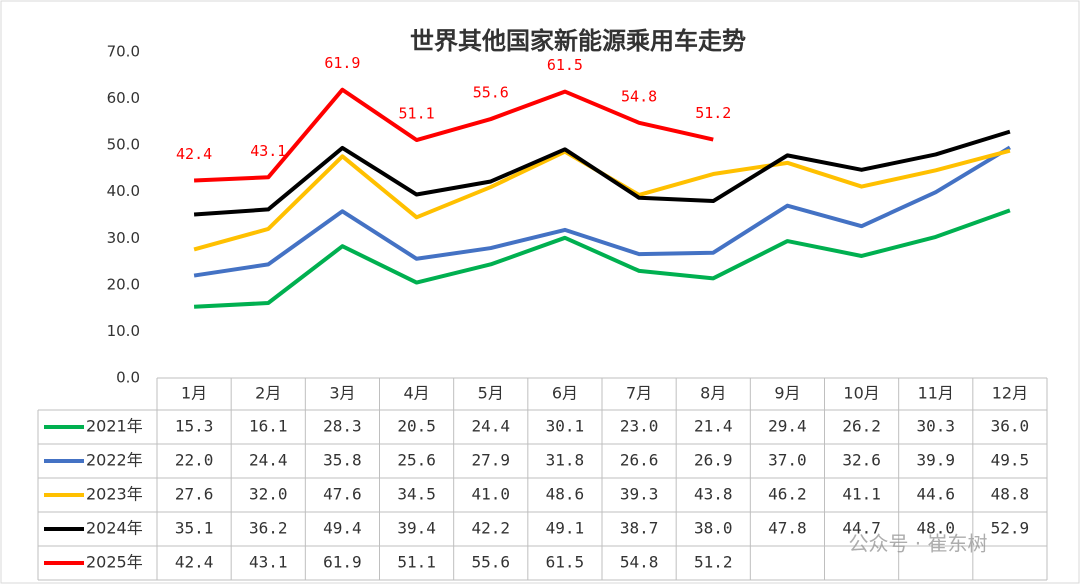  I want to click on y-tick-label: 0.0, so click(128, 378).